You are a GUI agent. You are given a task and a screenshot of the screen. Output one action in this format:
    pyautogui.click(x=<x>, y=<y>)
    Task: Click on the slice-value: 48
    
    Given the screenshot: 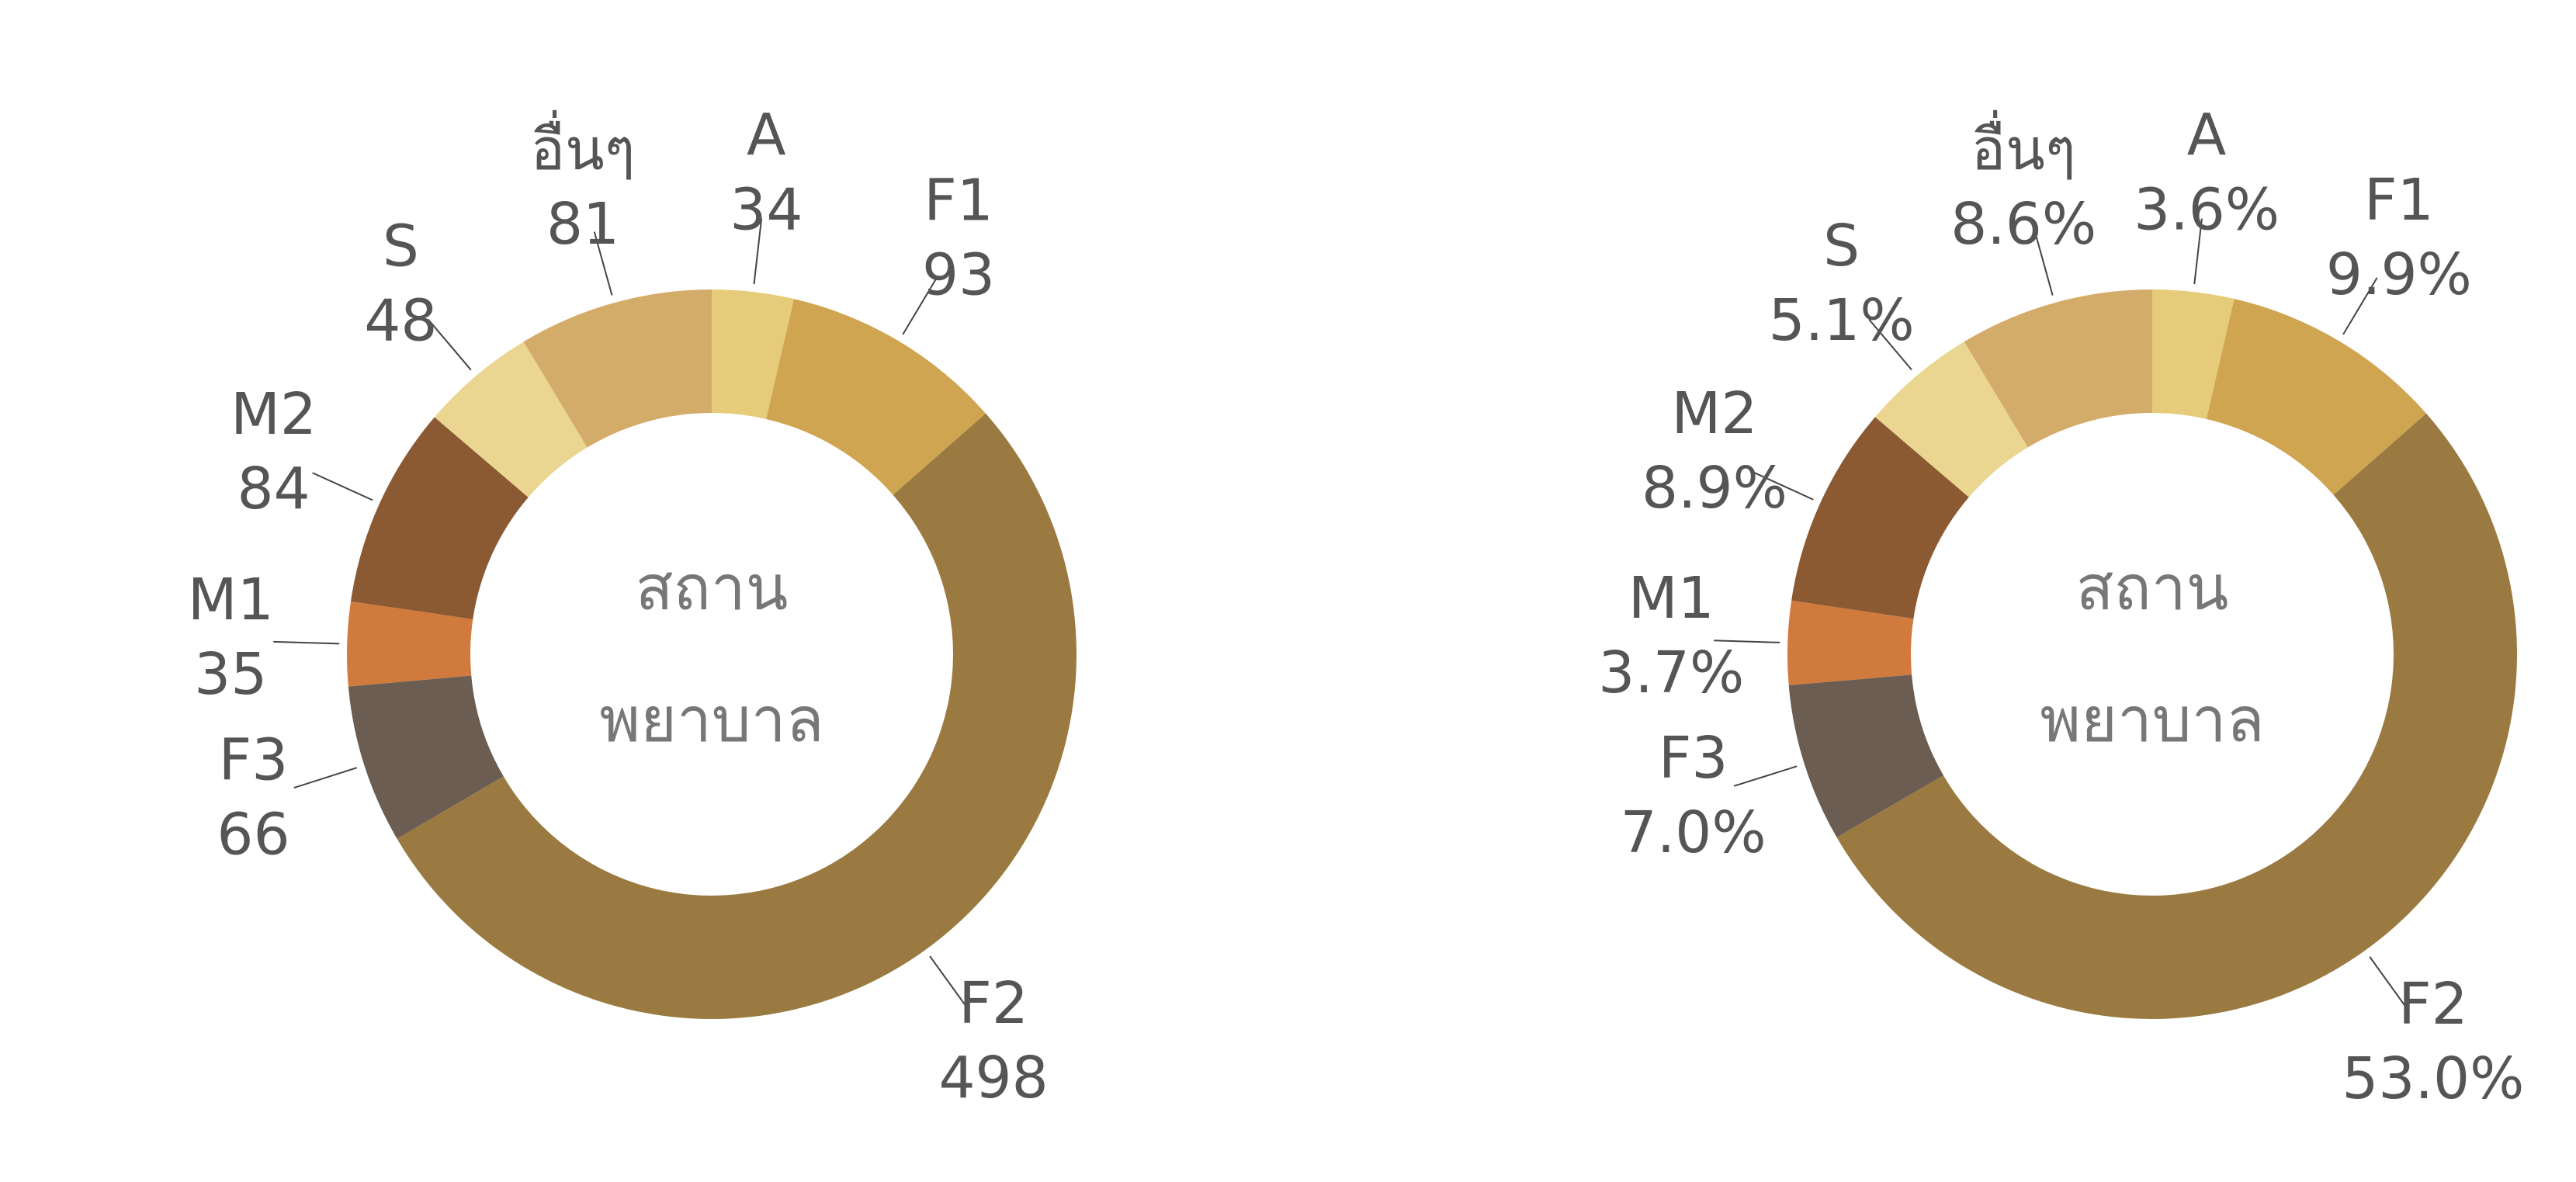 What is the action you would take?
    pyautogui.click(x=400, y=320)
    